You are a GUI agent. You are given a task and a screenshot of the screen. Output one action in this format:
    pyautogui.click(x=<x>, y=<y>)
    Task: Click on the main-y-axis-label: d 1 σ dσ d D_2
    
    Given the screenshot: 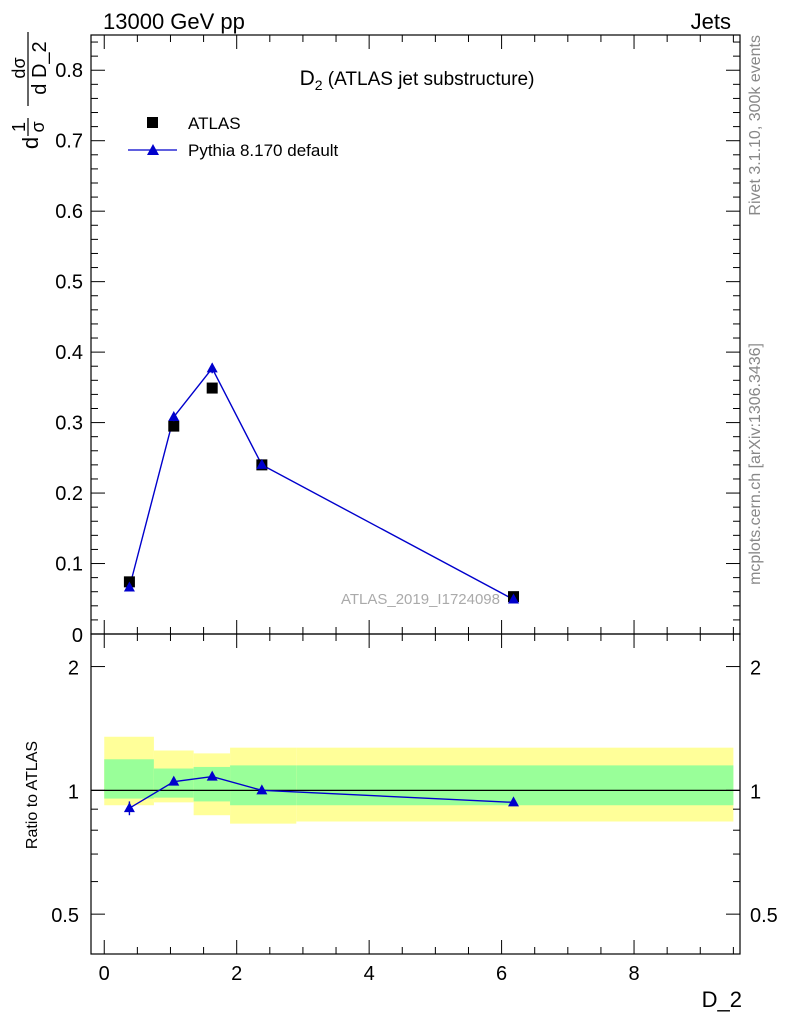 What is the action you would take?
    pyautogui.click(x=30, y=90)
    